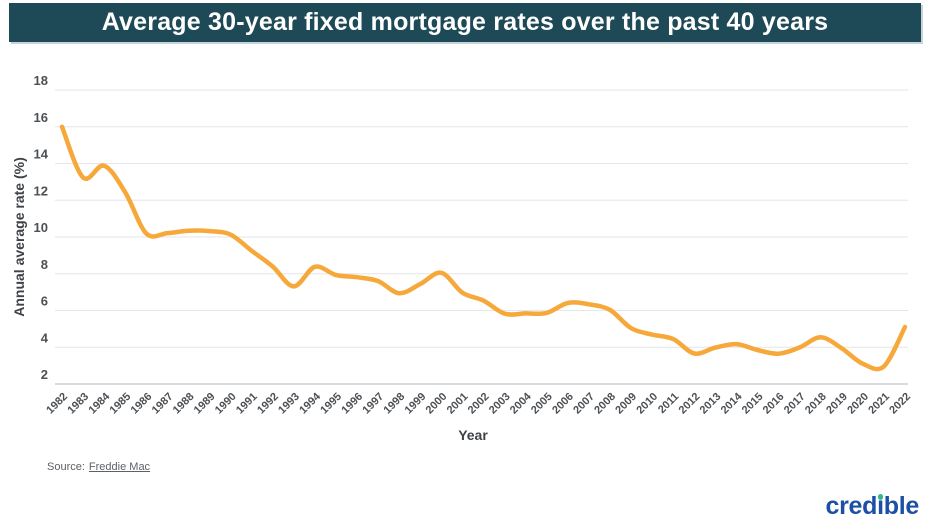  Describe the element at coordinates (41, 154) in the screenshot. I see `y-tick-label-14: 14` at that location.